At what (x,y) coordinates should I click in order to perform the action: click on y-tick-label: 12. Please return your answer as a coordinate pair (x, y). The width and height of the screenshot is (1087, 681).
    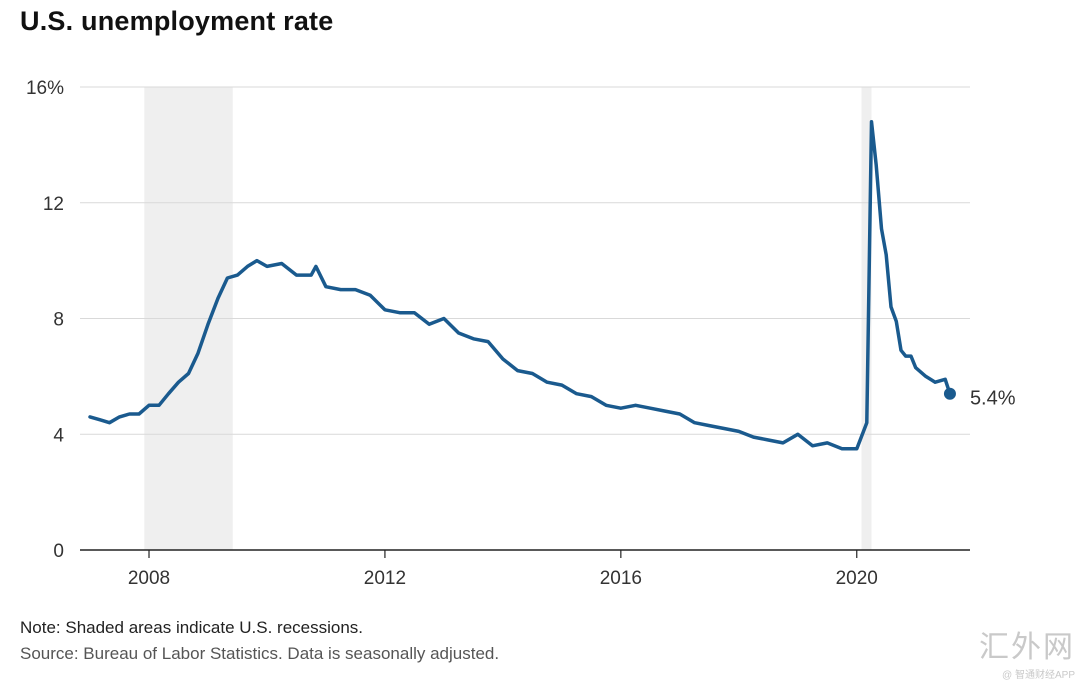
    Looking at the image, I should click on (53, 204).